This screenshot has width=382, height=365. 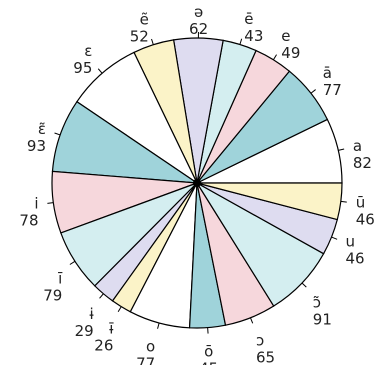 I want to click on pie-value-3: 43, so click(x=253, y=36).